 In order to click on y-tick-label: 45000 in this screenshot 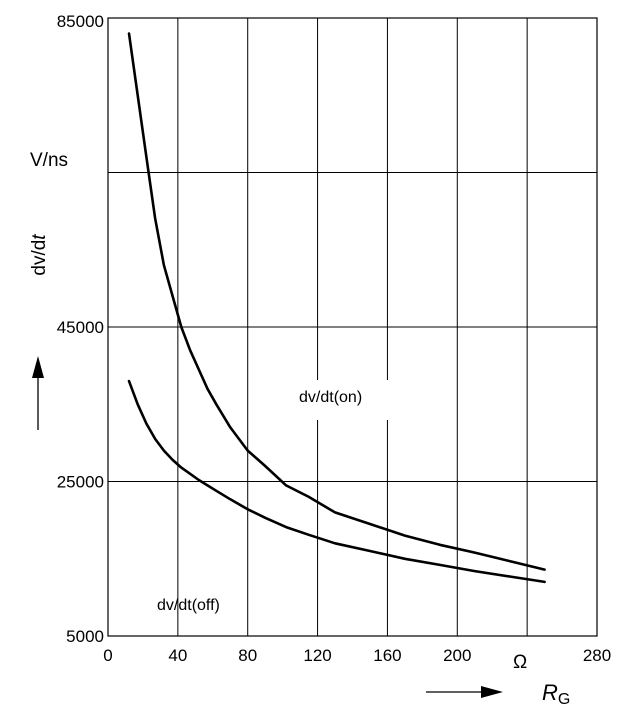, I will do `click(80, 327)`.